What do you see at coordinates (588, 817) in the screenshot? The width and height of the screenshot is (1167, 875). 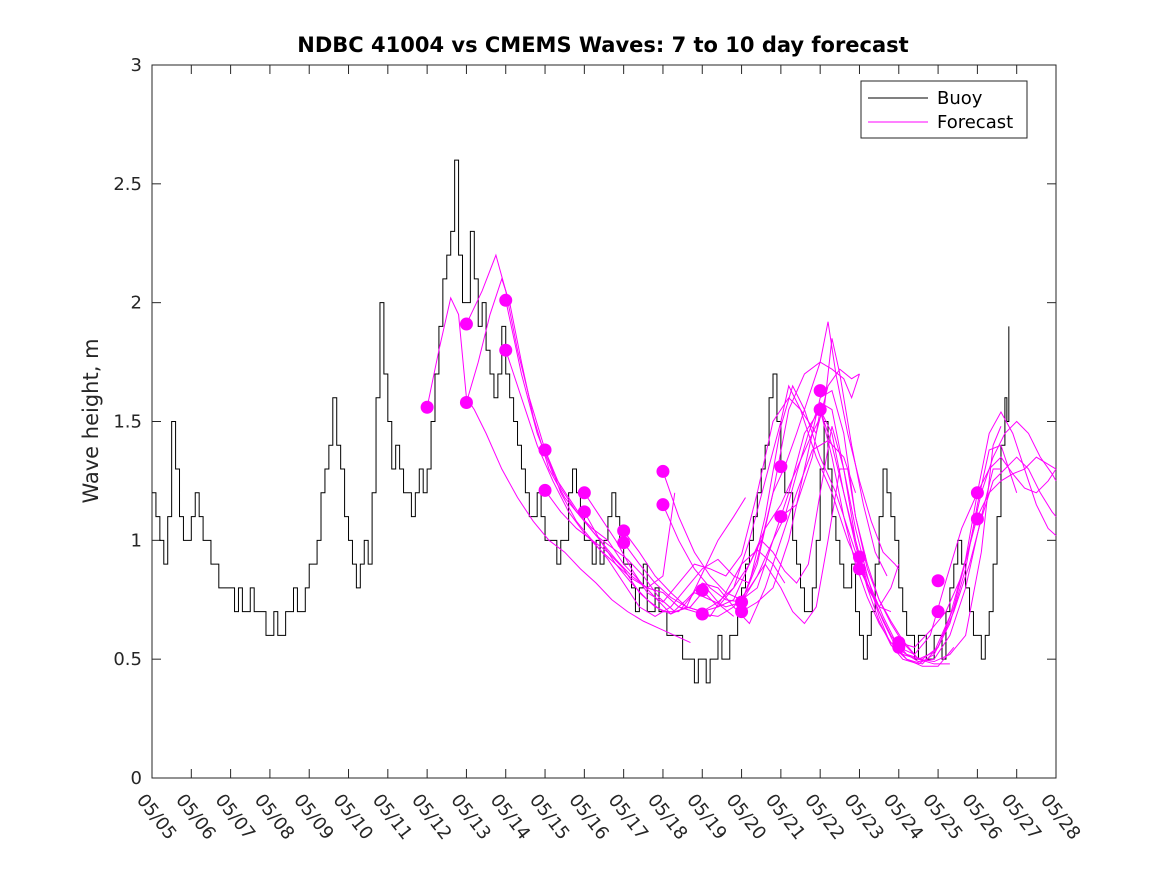 I see `x-tick-label: 05/16` at bounding box center [588, 817].